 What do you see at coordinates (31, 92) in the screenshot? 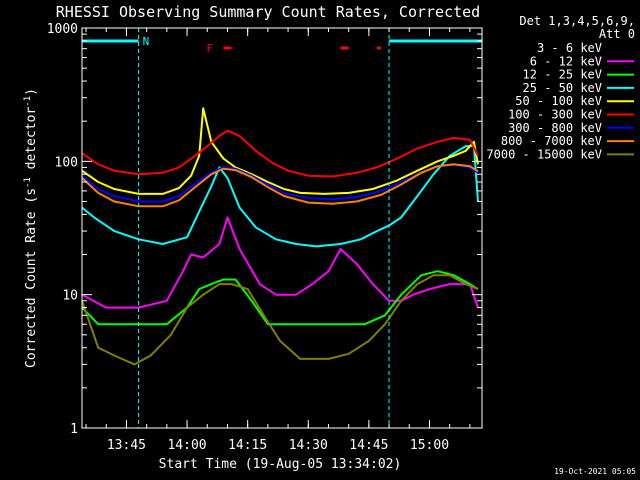
I see `y-axis-label-end: )` at bounding box center [31, 92].